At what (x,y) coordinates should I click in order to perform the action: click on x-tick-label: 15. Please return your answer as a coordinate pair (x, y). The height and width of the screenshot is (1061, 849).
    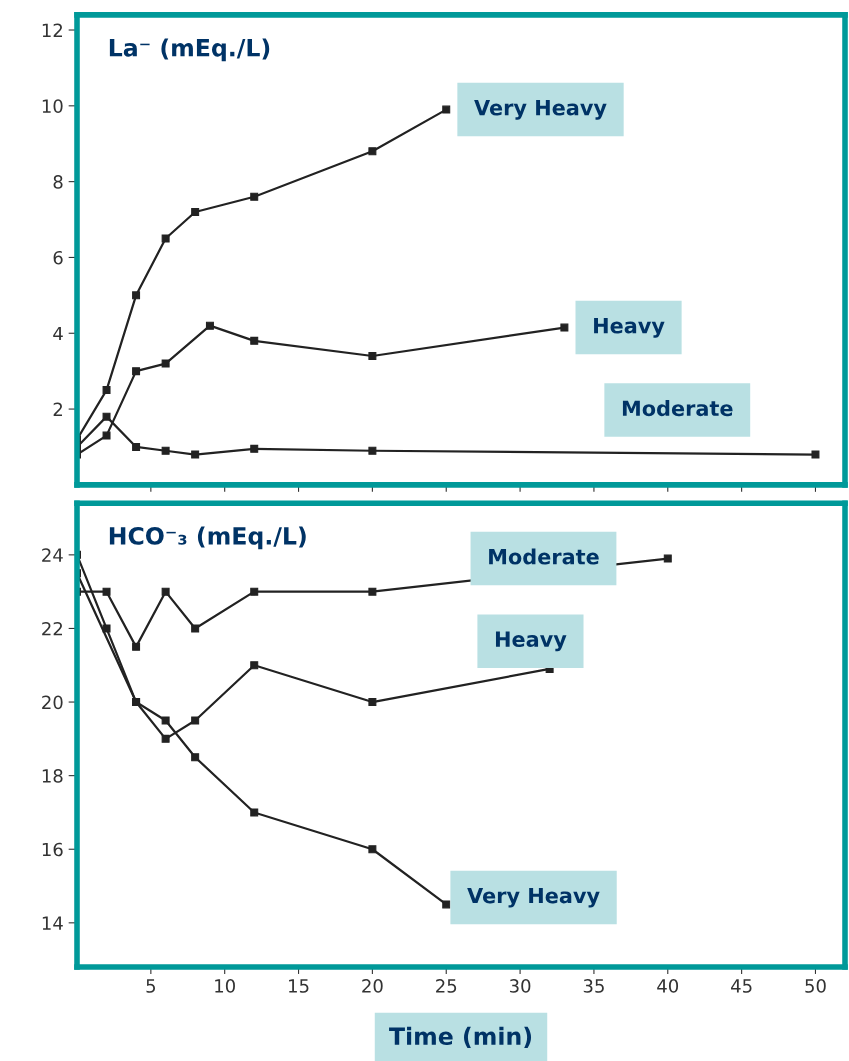
    Looking at the image, I should click on (299, 986).